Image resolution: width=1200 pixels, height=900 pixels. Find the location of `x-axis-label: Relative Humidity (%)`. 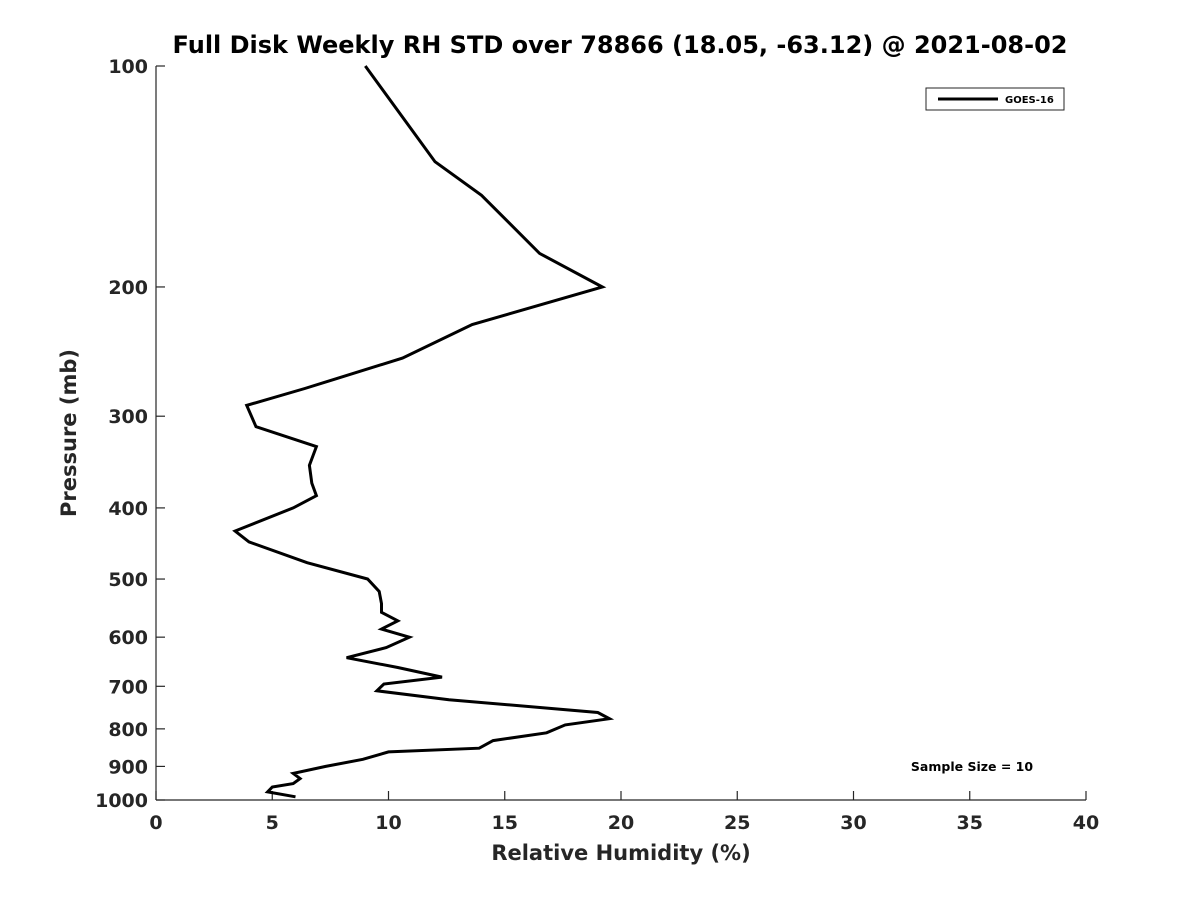

x-axis-label: Relative Humidity (%) is located at coordinates (620, 853).